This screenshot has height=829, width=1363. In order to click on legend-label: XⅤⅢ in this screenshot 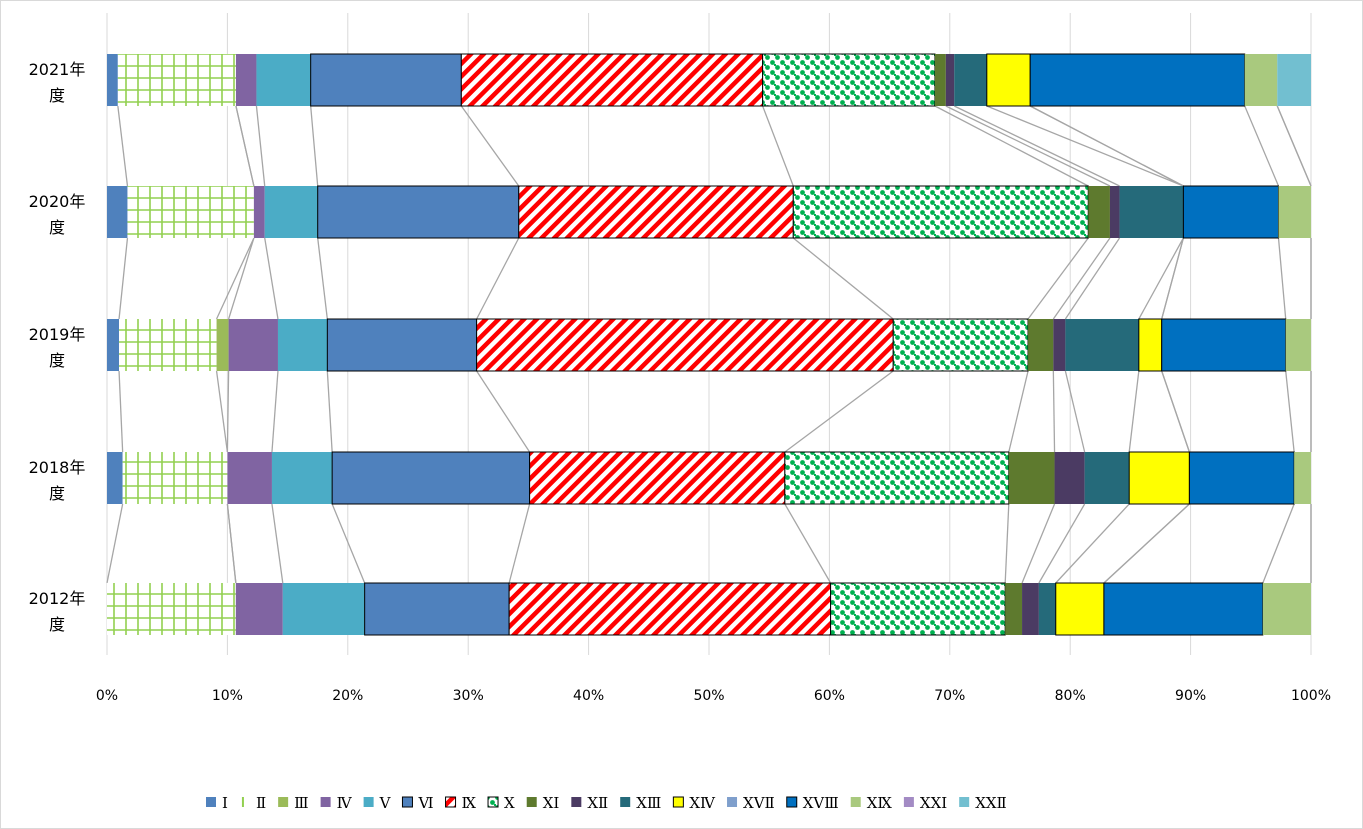, I will do `click(821, 803)`.